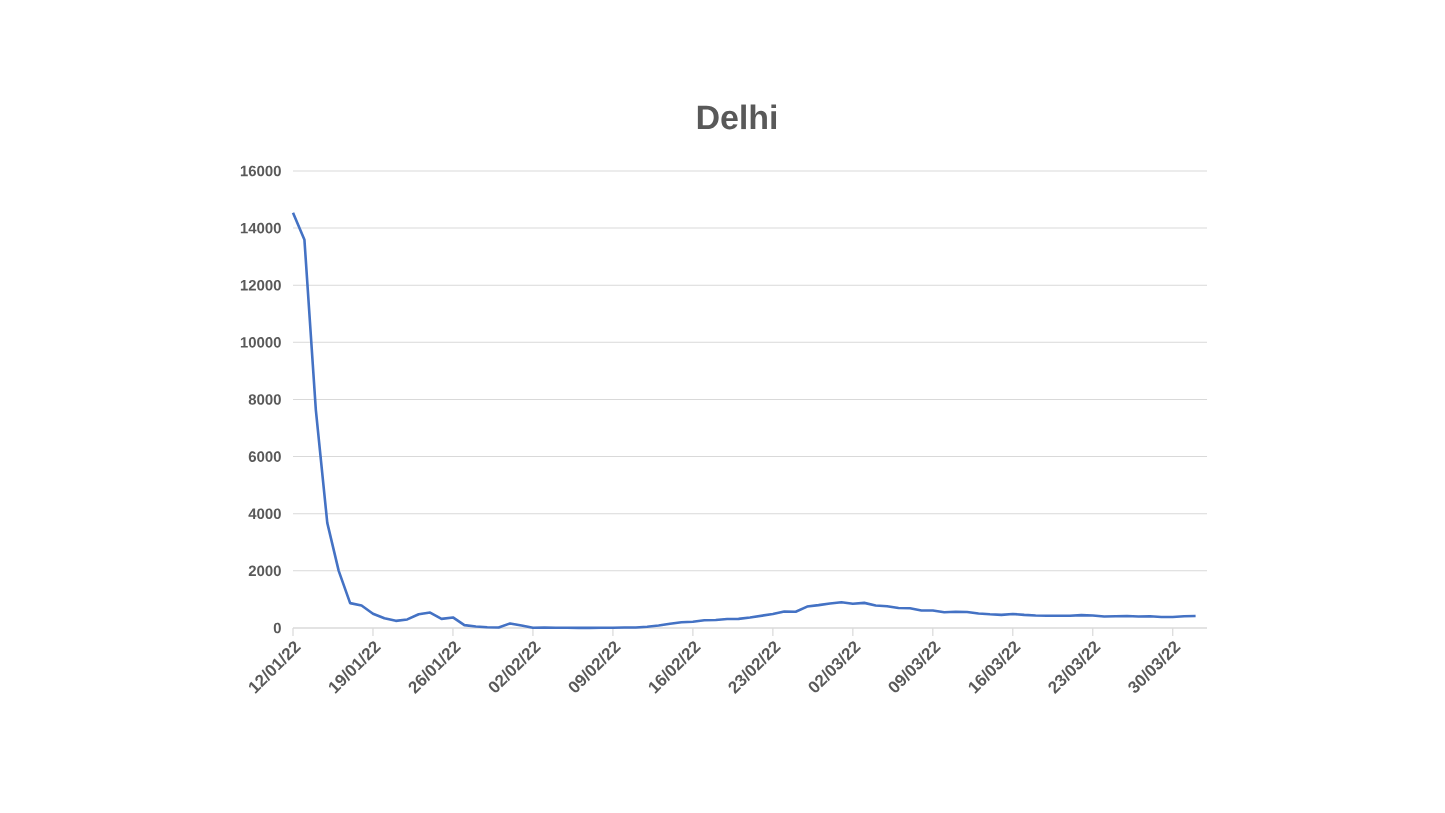 Image resolution: width=1445 pixels, height=813 pixels. What do you see at coordinates (264, 456) in the screenshot?
I see `y-tick-label: 6000` at bounding box center [264, 456].